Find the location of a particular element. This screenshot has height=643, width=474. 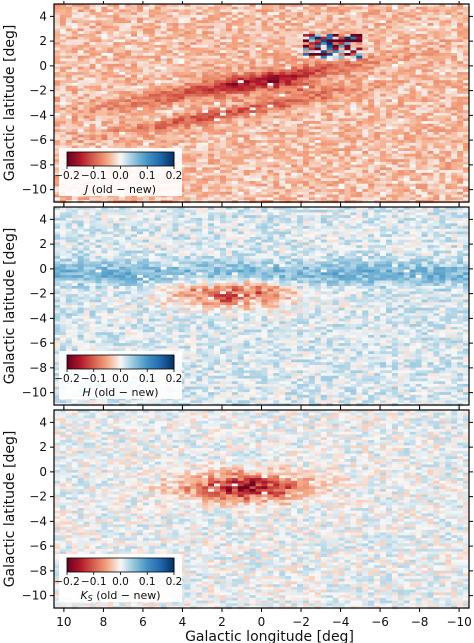

xtick-label: 4 is located at coordinates (183, 622).